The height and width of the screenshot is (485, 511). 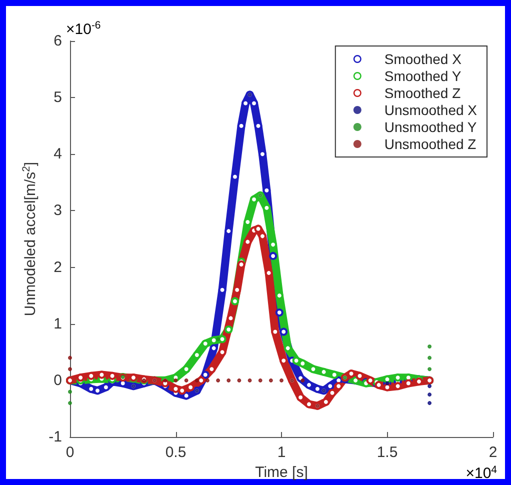 What do you see at coordinates (431, 127) in the screenshot?
I see `legend-label: Unsmoothed Y` at bounding box center [431, 127].